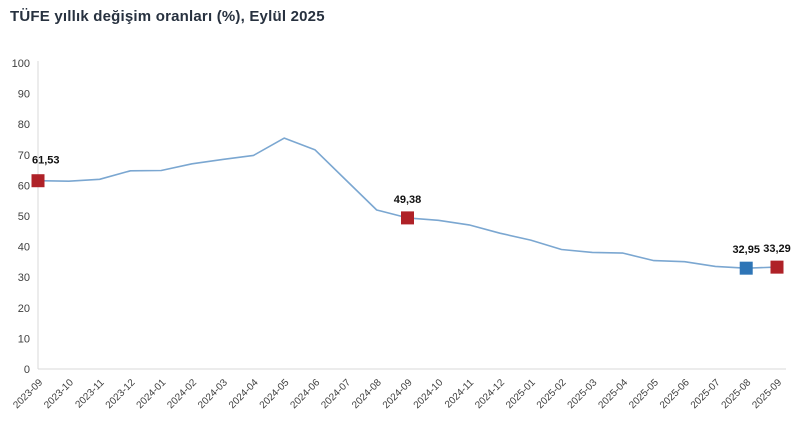 This screenshot has width=796, height=426. I want to click on y-axis-tick-label: 100, so click(21, 64).